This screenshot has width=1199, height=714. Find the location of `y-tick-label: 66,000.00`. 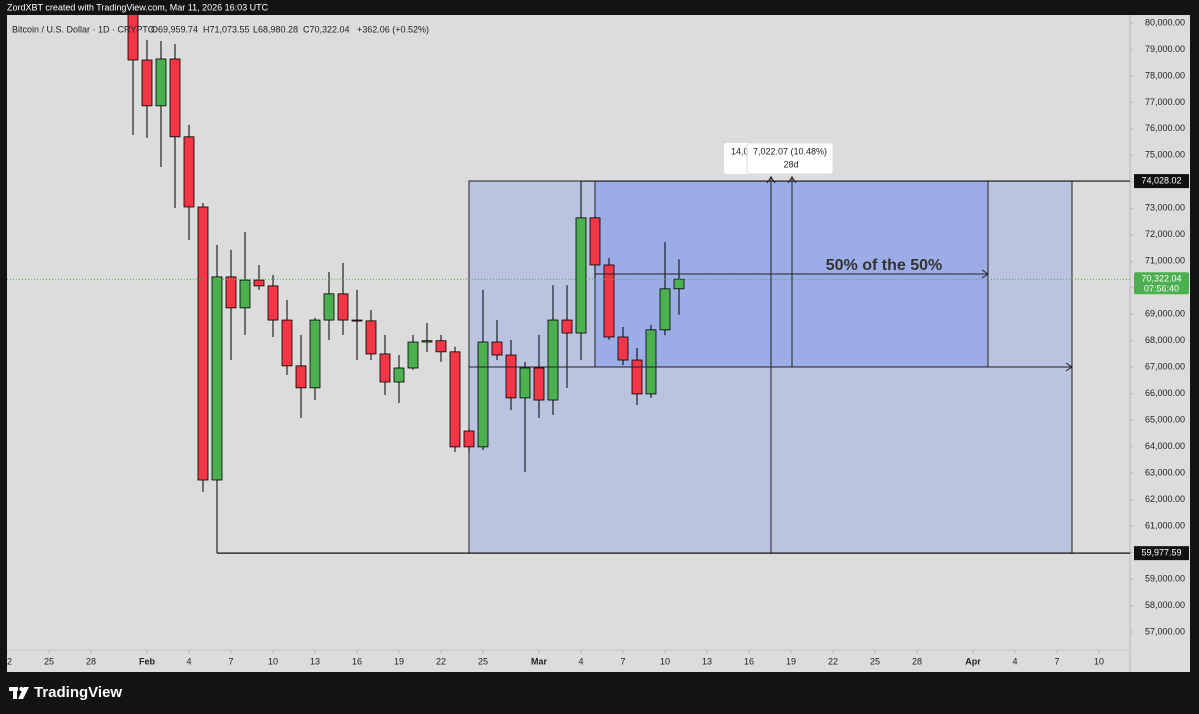

y-tick-label: 66,000.00 is located at coordinates (1165, 393).